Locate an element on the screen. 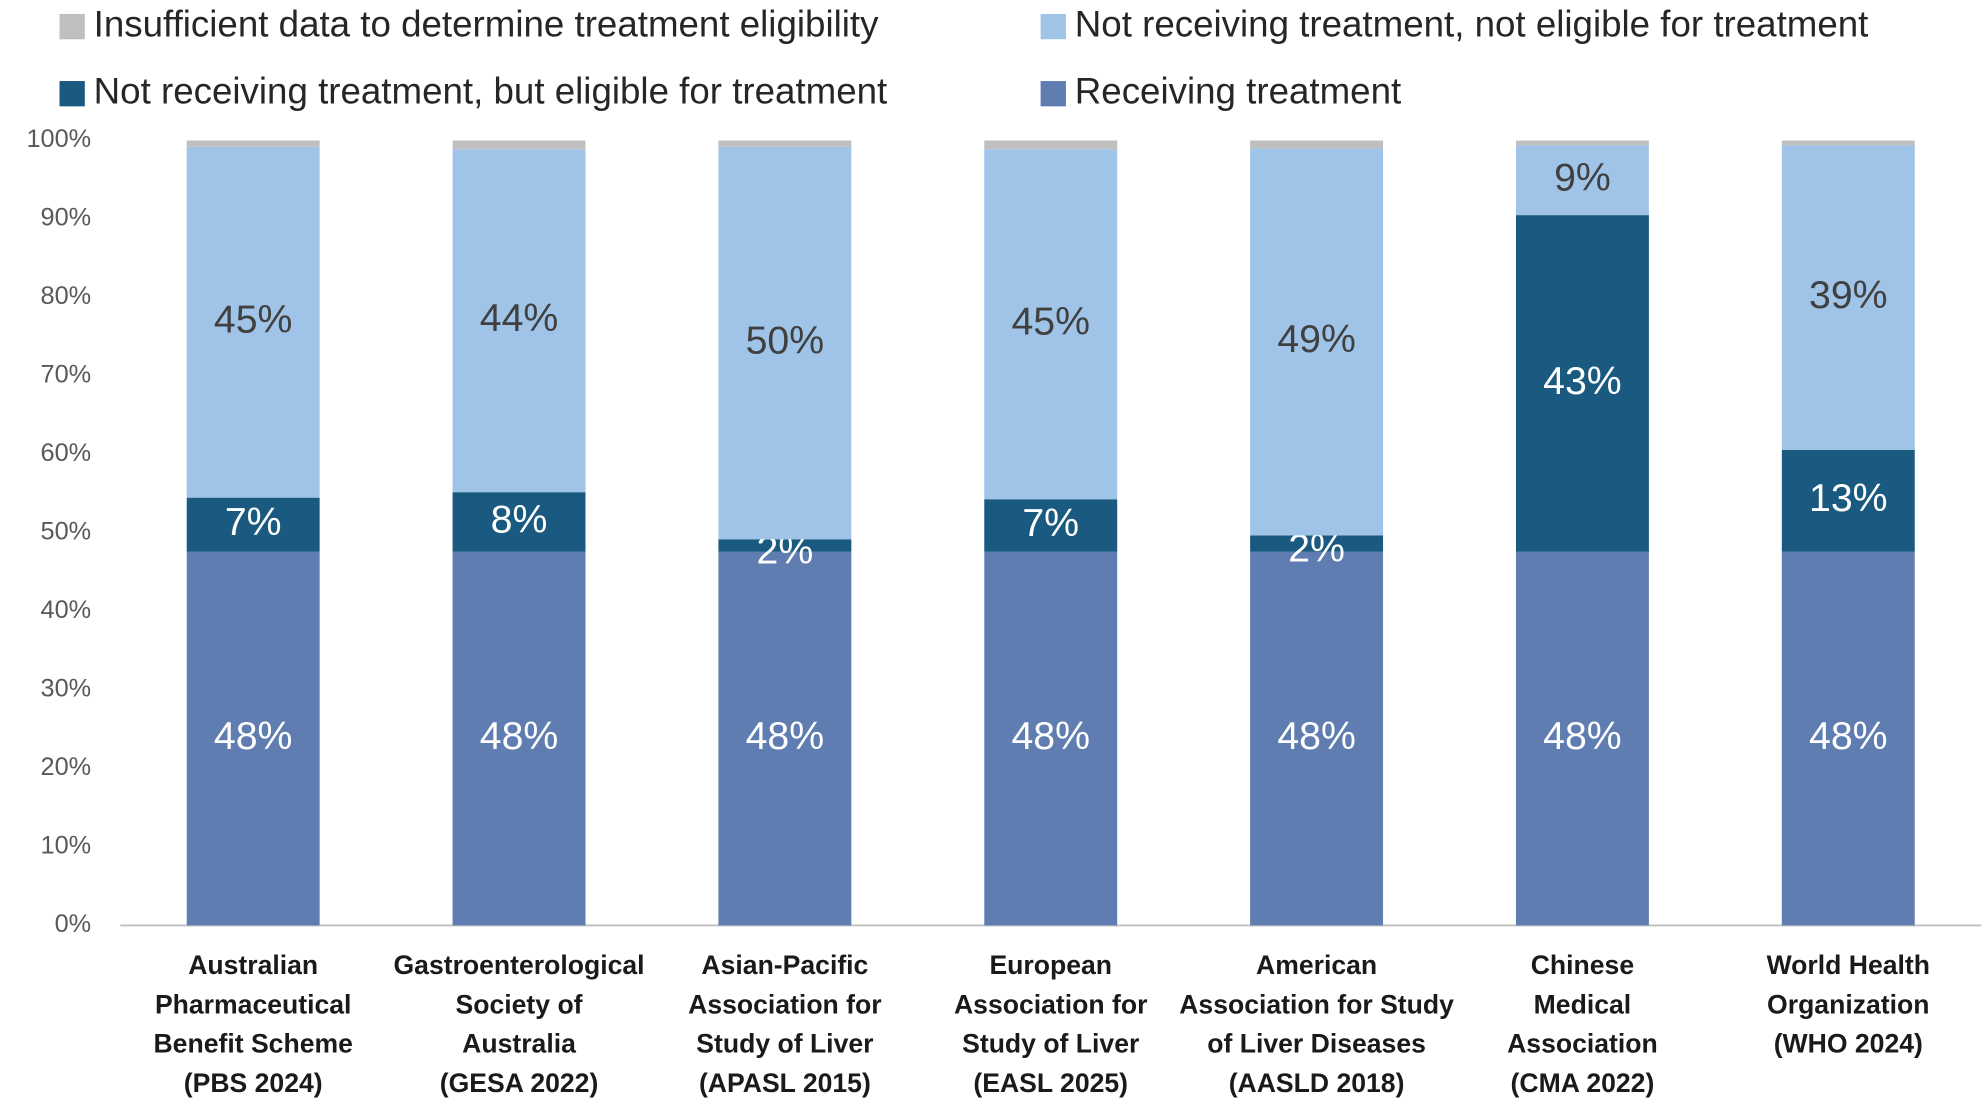 This screenshot has height=1109, width=1985. x-tick-label: European is located at coordinates (1050, 965).